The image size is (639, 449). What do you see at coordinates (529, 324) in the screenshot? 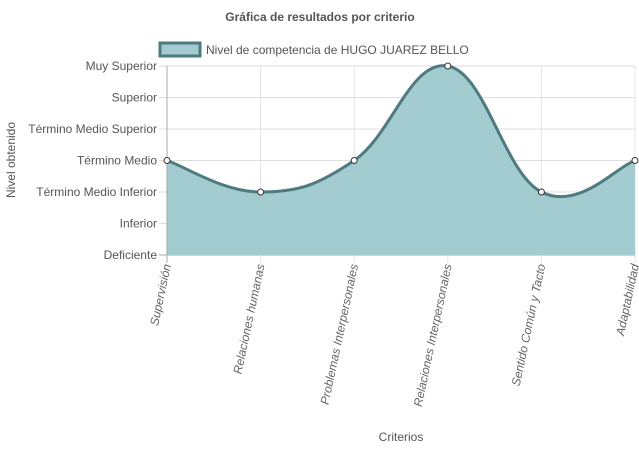
I see `x-tick-label: Sentido Común y Tacto` at bounding box center [529, 324].